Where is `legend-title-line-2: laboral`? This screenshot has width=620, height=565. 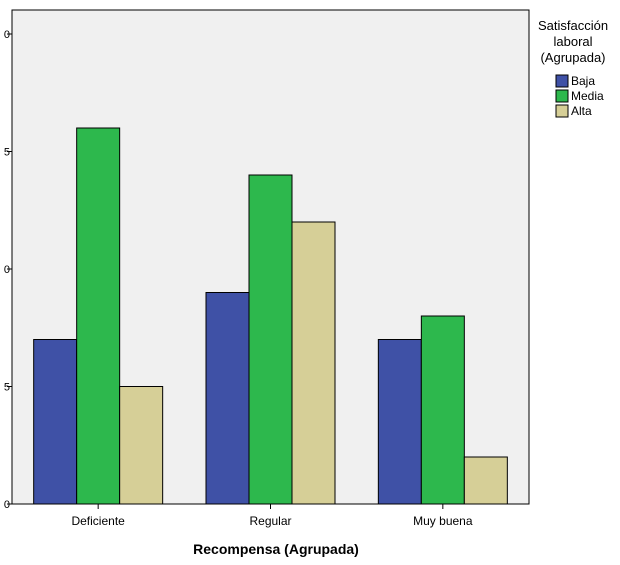 legend-title-line-2: laboral is located at coordinates (572, 41).